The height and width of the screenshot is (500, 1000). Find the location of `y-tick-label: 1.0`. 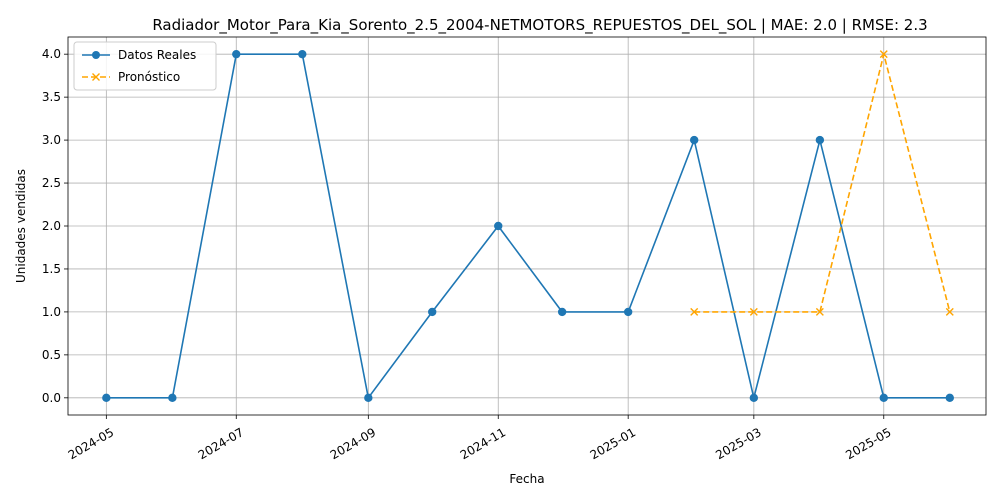

y-tick-label: 1.0 is located at coordinates (51, 312).